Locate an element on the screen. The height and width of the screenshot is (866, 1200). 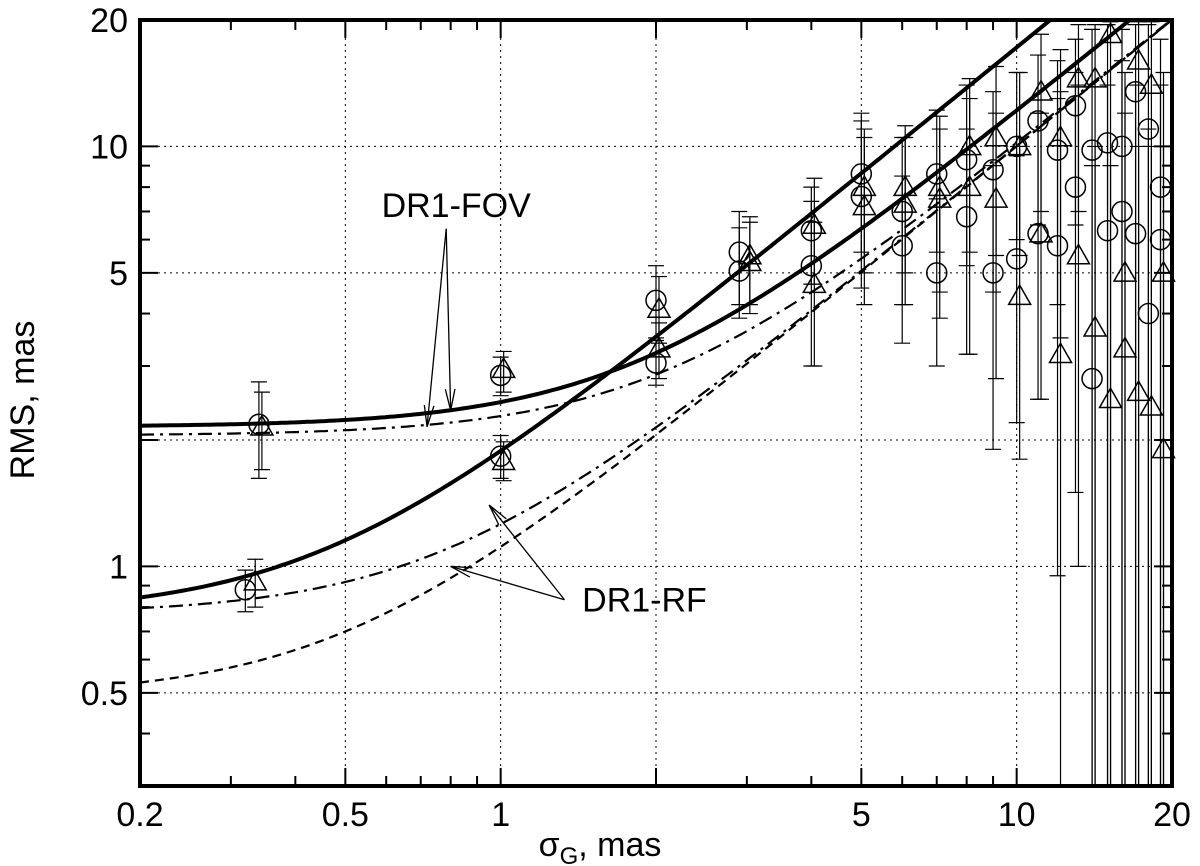
annotation-dr1-fov: DR1-FOV is located at coordinates (457, 206).